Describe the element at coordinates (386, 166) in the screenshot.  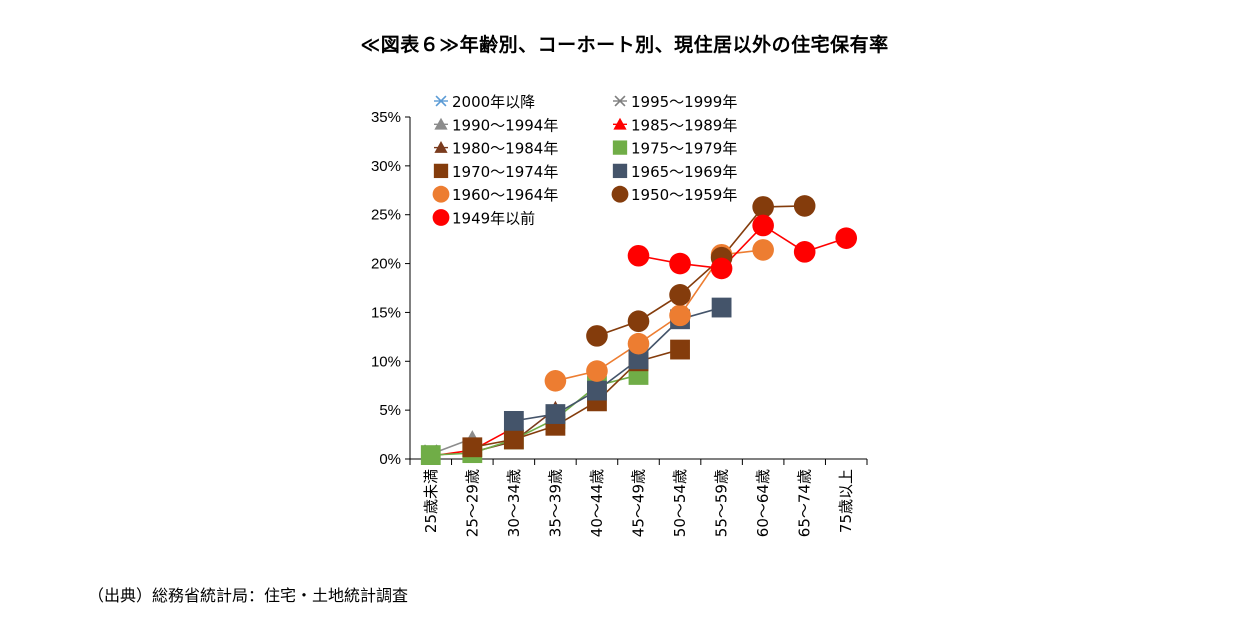
I see `y-tick-label: 30%` at that location.